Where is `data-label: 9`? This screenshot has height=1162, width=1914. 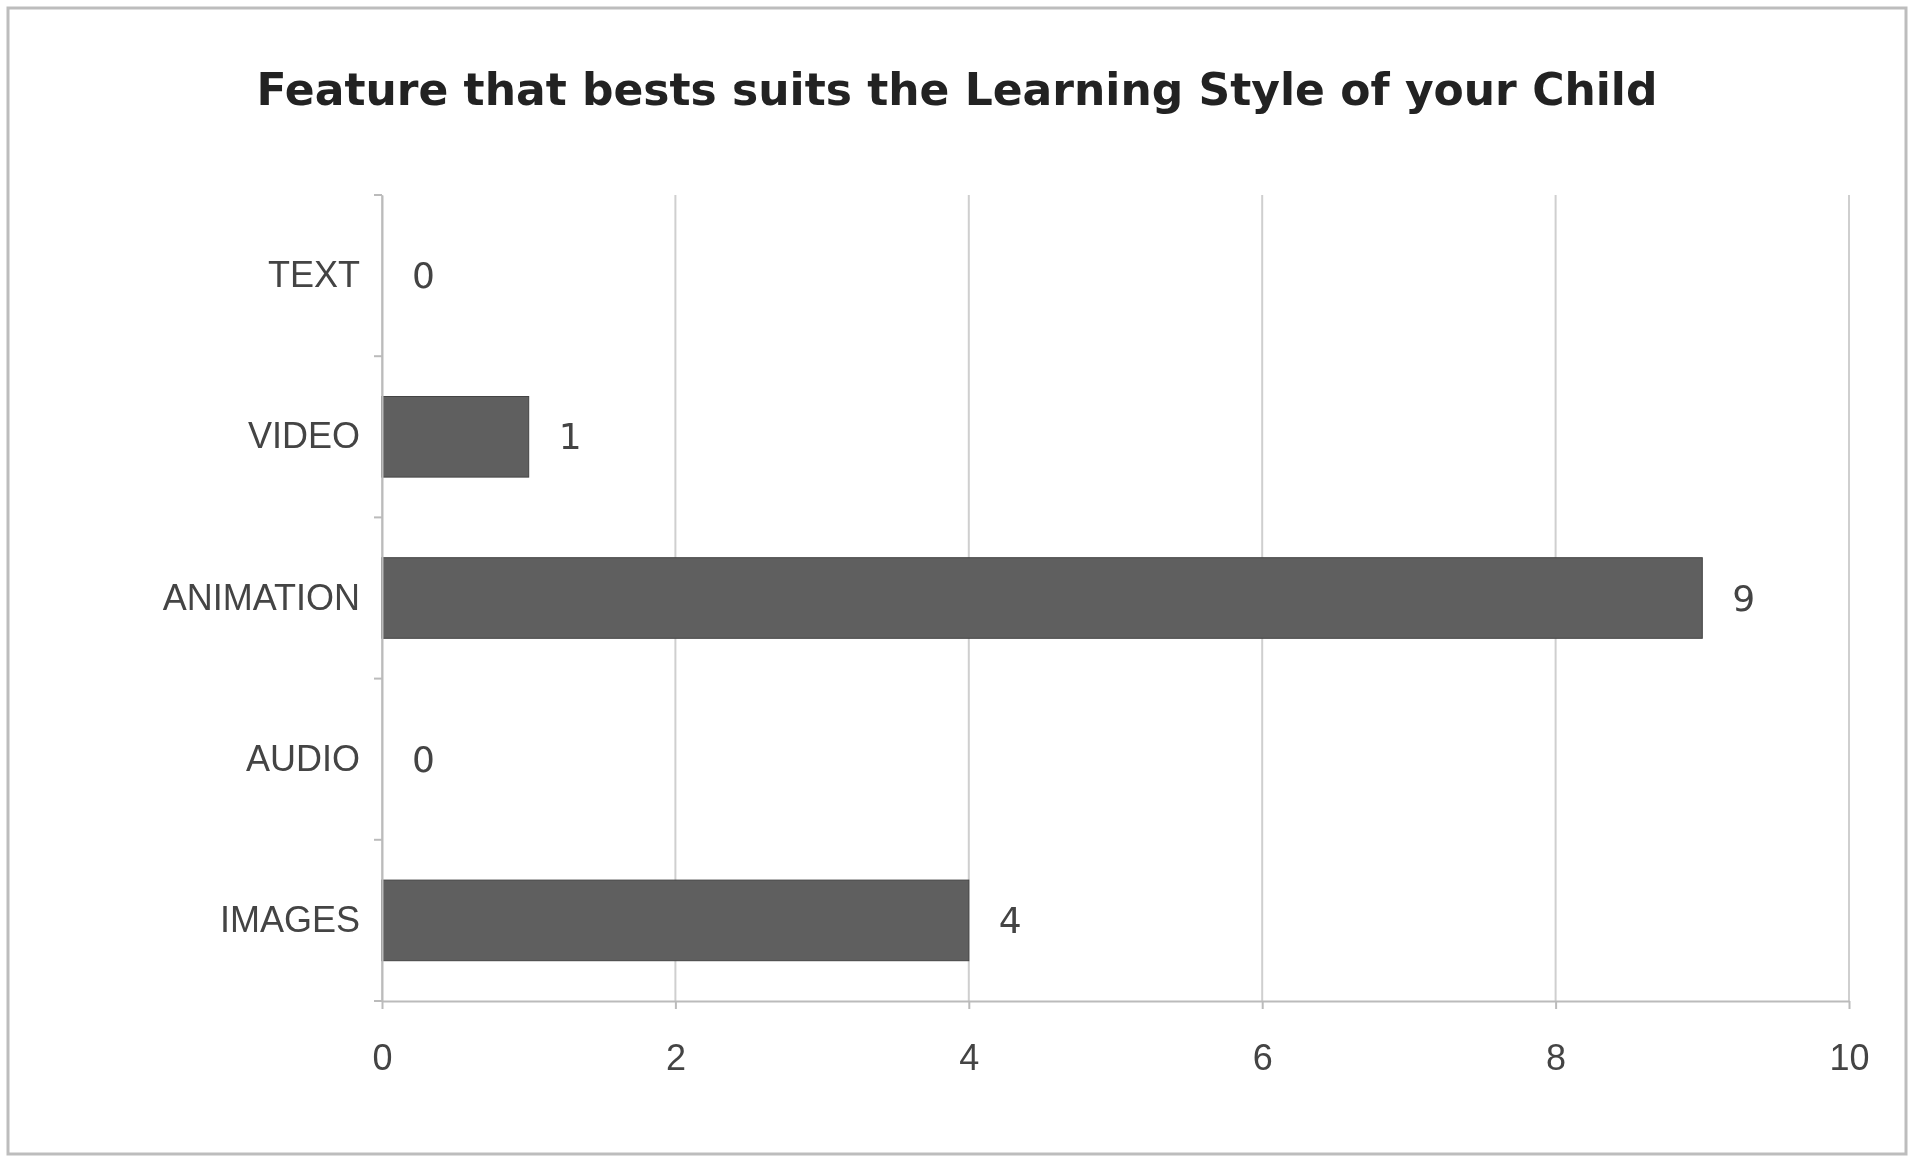
data-label: 9 is located at coordinates (1744, 598).